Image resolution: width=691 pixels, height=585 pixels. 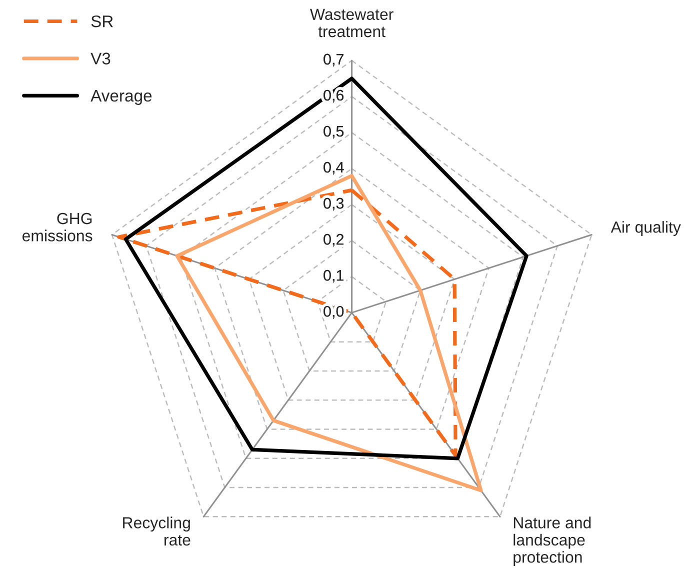 What do you see at coordinates (57, 227) in the screenshot?
I see `spoke-label: GHG emissions` at bounding box center [57, 227].